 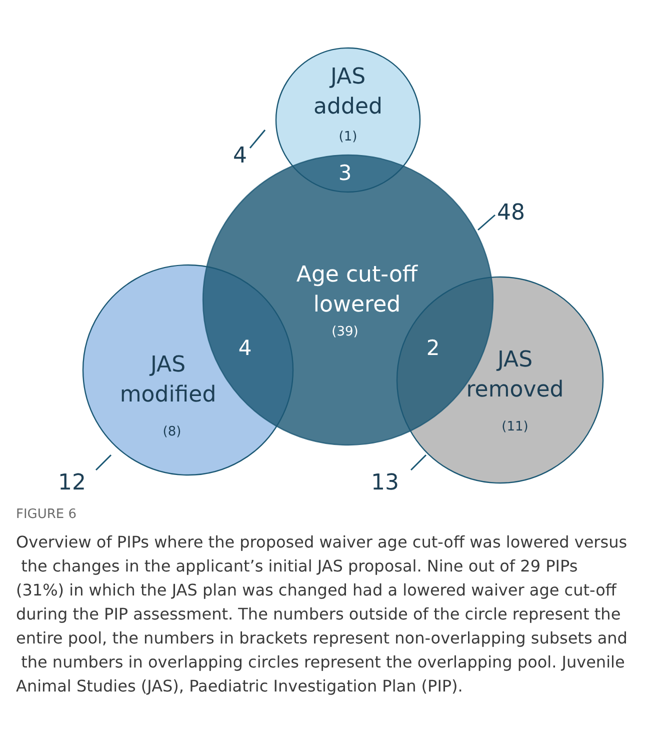 What do you see at coordinates (385, 483) in the screenshot?
I see `data-label: 13` at bounding box center [385, 483].